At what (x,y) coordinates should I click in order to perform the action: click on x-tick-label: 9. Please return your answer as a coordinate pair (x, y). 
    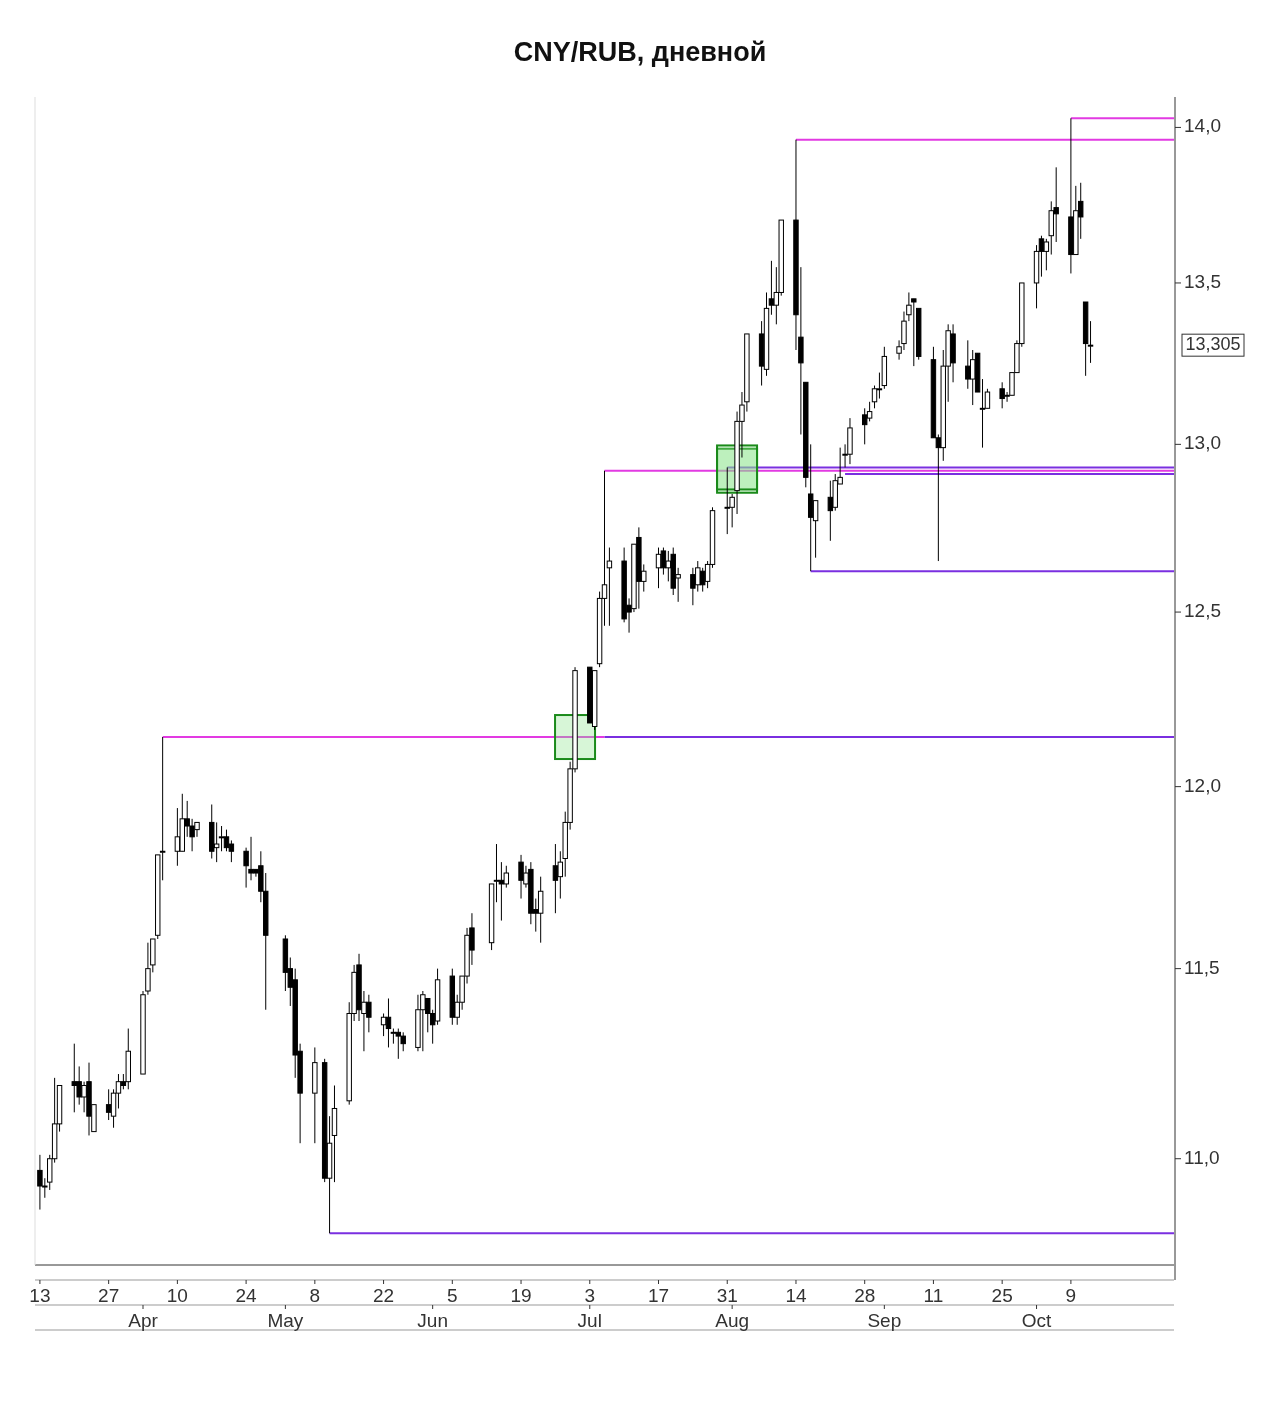
    Looking at the image, I should click on (1071, 1295).